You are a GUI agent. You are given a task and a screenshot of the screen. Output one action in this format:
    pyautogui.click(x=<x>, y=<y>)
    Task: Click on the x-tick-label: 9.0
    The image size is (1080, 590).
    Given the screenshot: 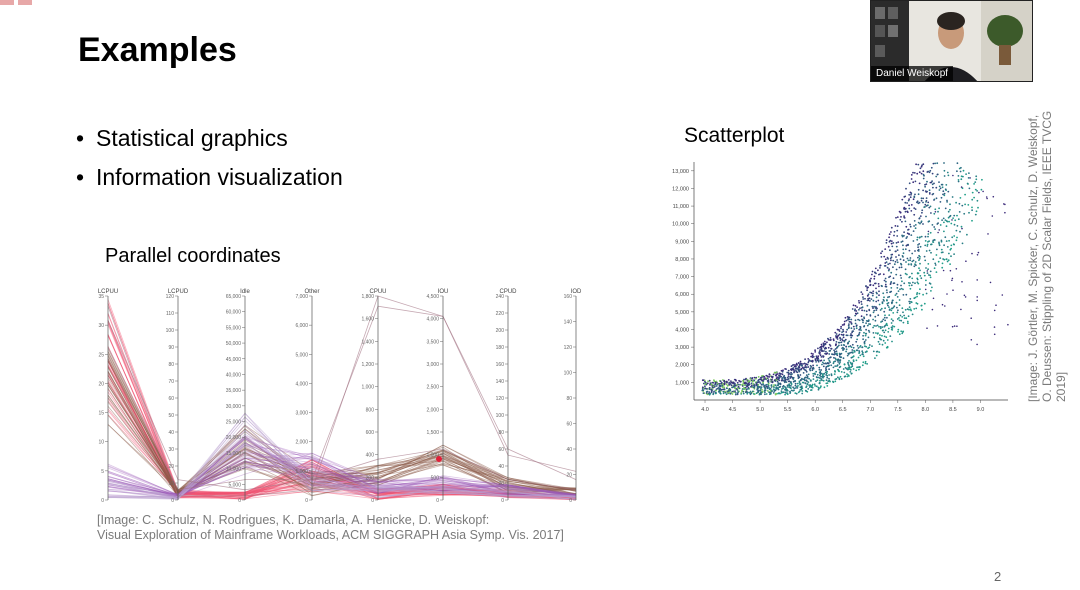 What is the action you would take?
    pyautogui.click(x=981, y=410)
    